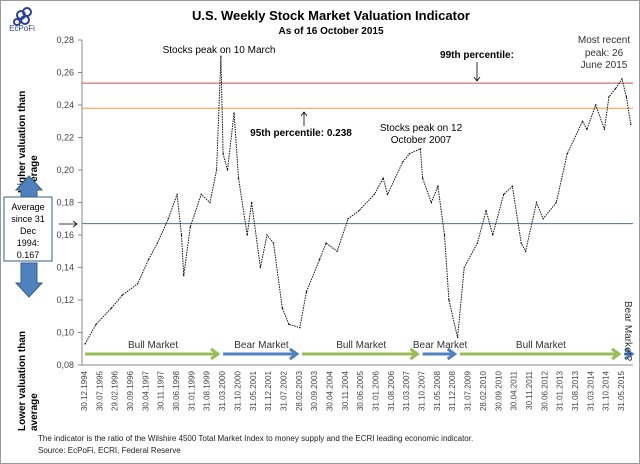 The height and width of the screenshot is (464, 640). What do you see at coordinates (590, 390) in the screenshot?
I see `x-tick-label: 31.03.2014` at bounding box center [590, 390].